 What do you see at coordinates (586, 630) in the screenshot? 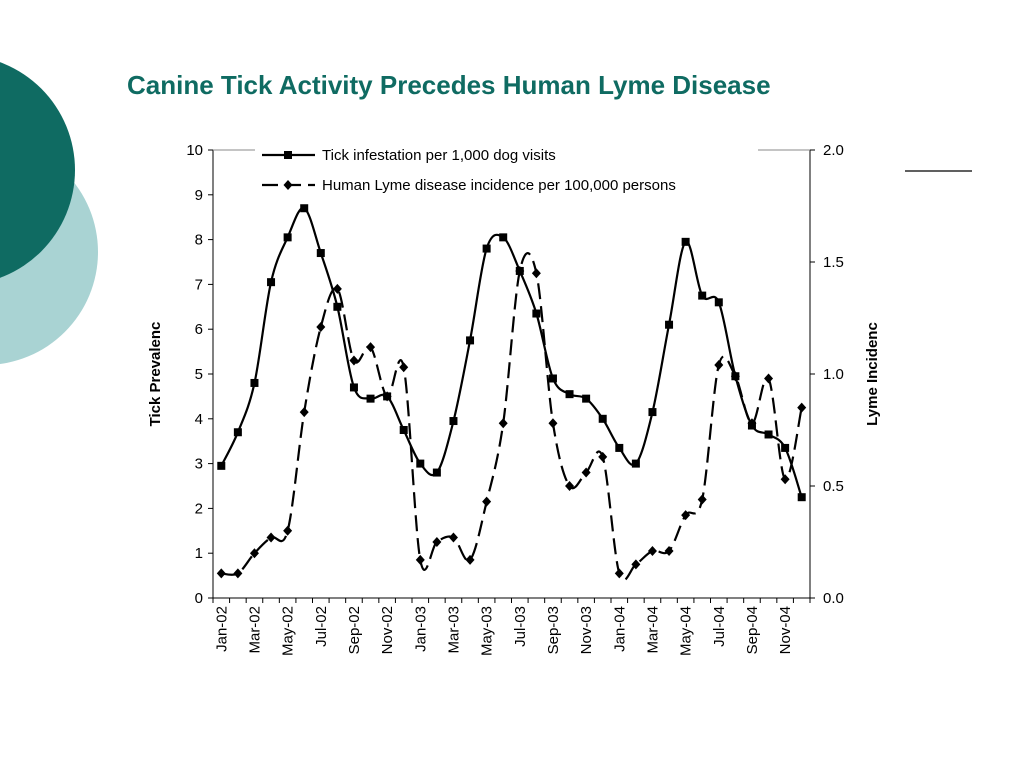
I see `x-tick-label: Nov-03` at bounding box center [586, 630].